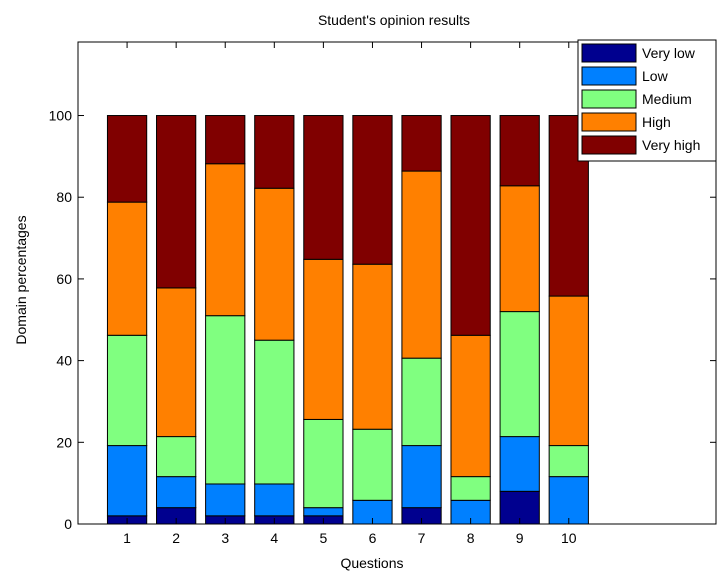  What do you see at coordinates (669, 53) in the screenshot?
I see `legend-label: Very low` at bounding box center [669, 53].